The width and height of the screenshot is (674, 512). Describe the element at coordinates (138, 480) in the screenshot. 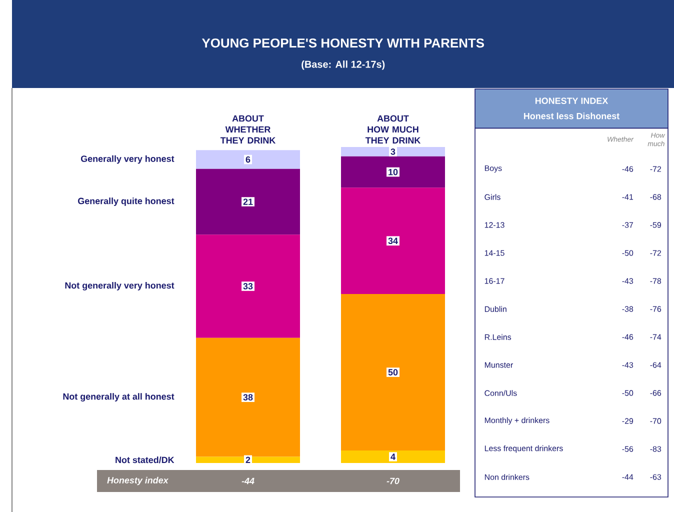

I see `text: Honesty index` at that location.